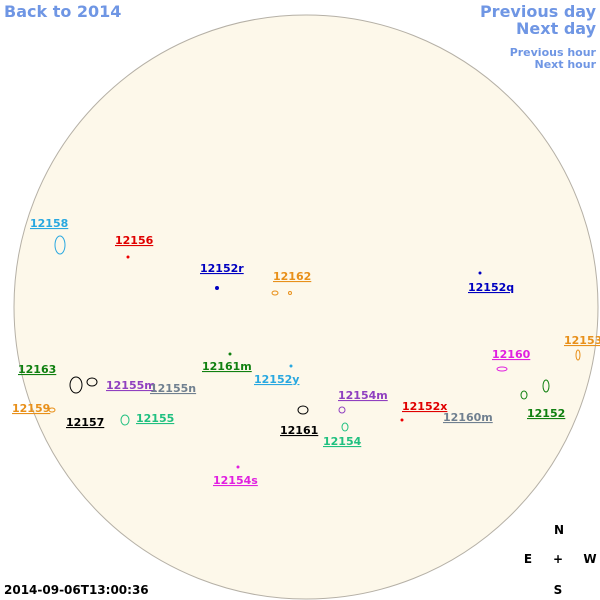  Describe the element at coordinates (511, 354) in the screenshot. I see `region-label: 12160` at that location.